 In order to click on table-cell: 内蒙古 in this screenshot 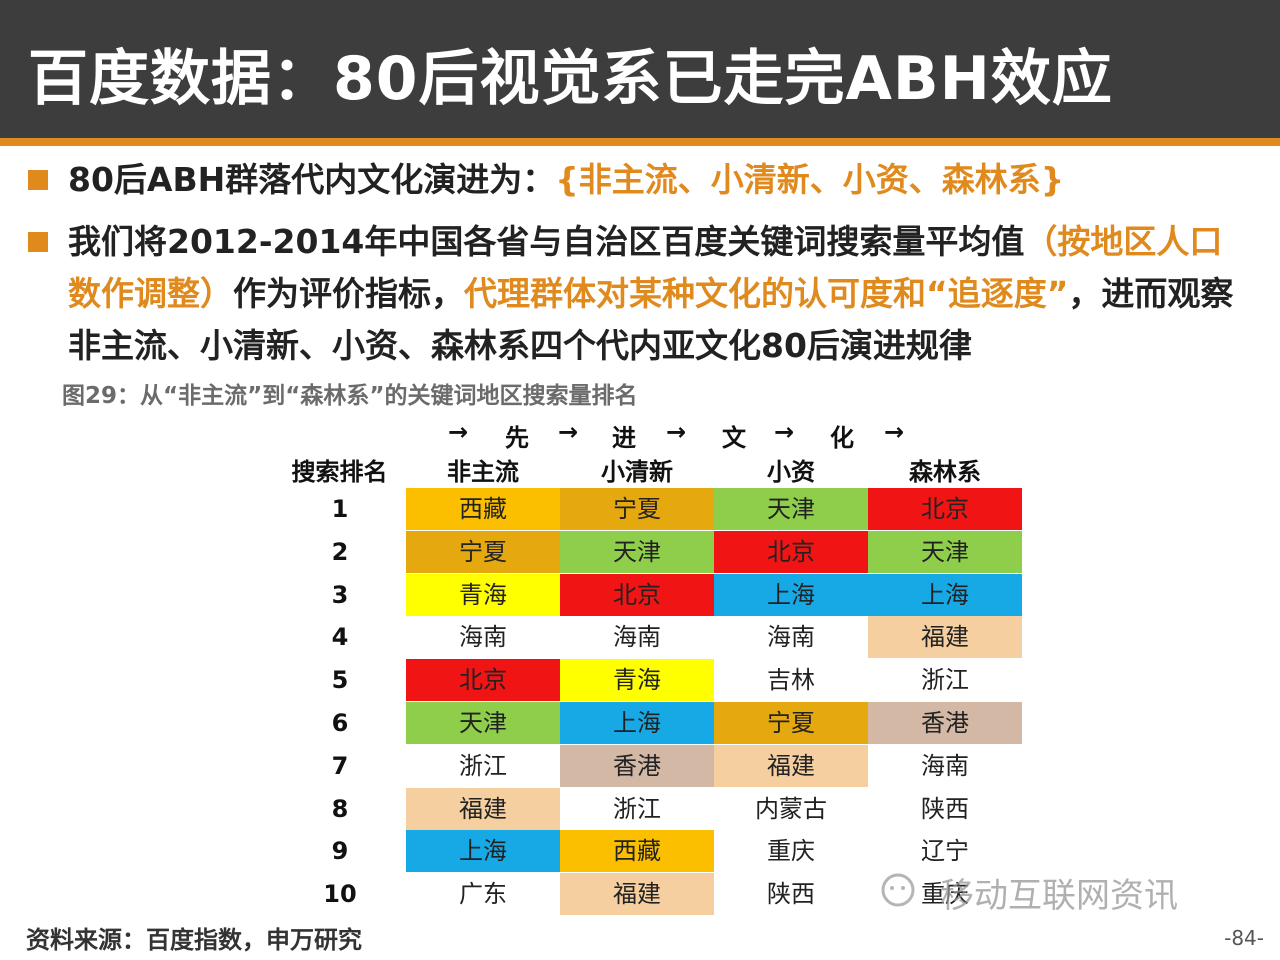, I will do `click(791, 808)`.